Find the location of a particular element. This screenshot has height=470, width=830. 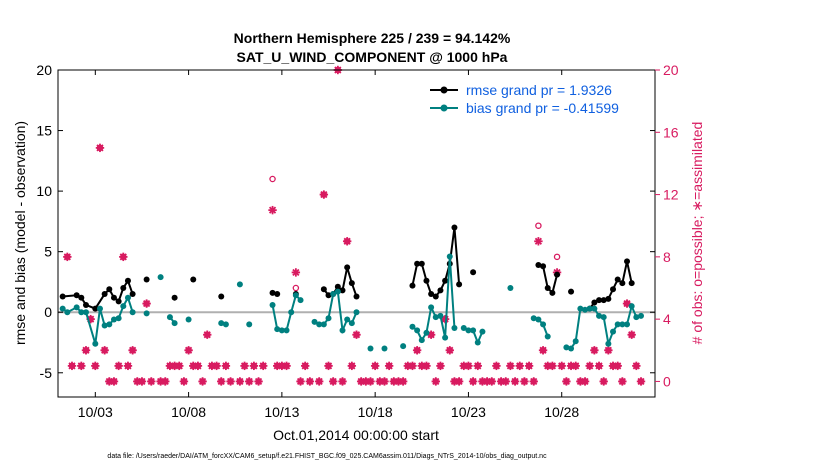

y-tick-label: 5 is located at coordinates (48, 252).